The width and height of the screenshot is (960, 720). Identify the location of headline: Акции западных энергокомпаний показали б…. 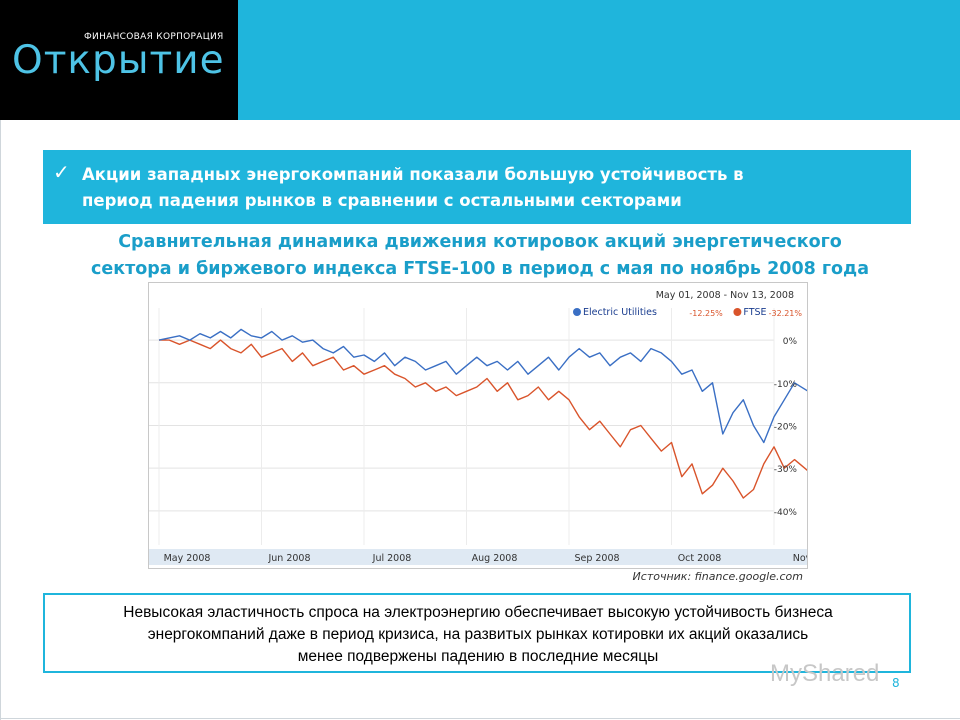
(482, 188).